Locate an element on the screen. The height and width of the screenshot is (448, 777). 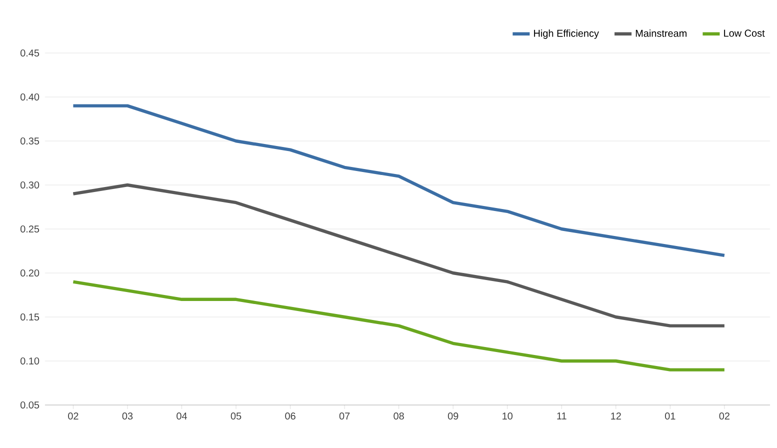
y-tick-label: 0.30 is located at coordinates (30, 185).